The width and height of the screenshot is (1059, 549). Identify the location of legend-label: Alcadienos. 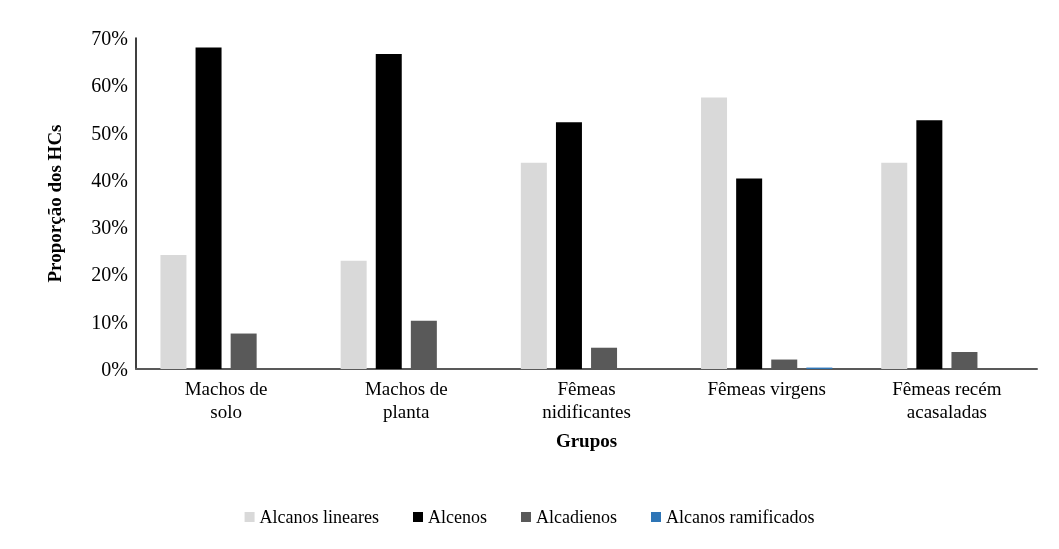
(576, 517).